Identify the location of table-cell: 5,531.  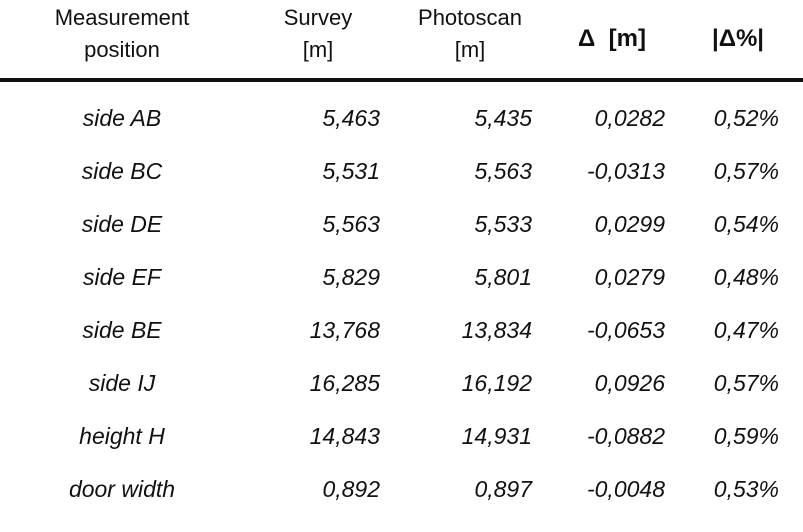
(351, 171).